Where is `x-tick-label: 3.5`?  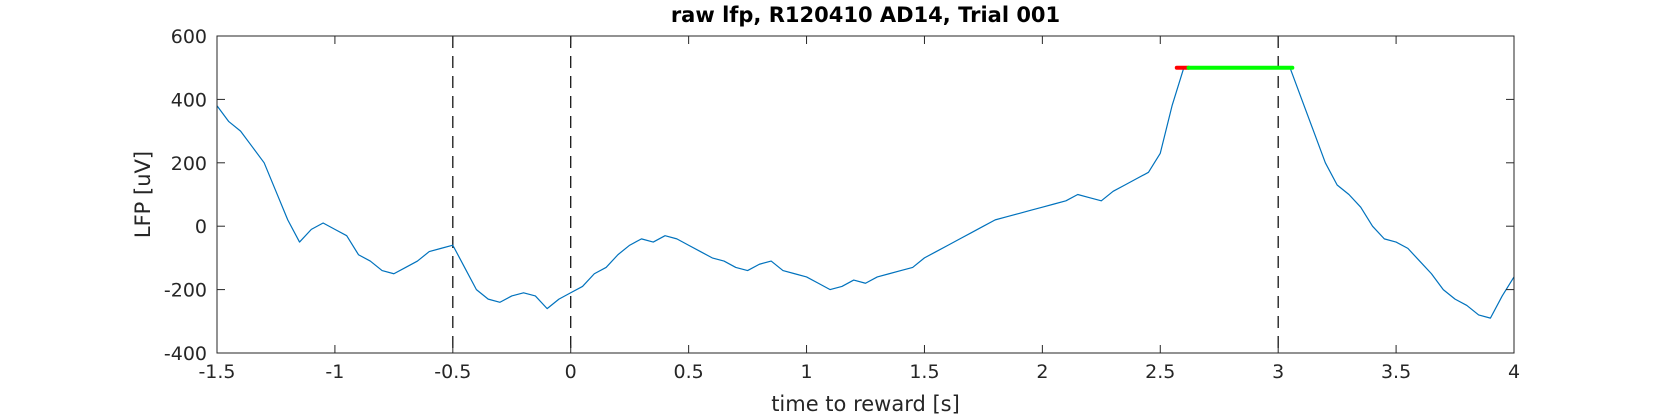 x-tick-label: 3.5 is located at coordinates (1396, 372).